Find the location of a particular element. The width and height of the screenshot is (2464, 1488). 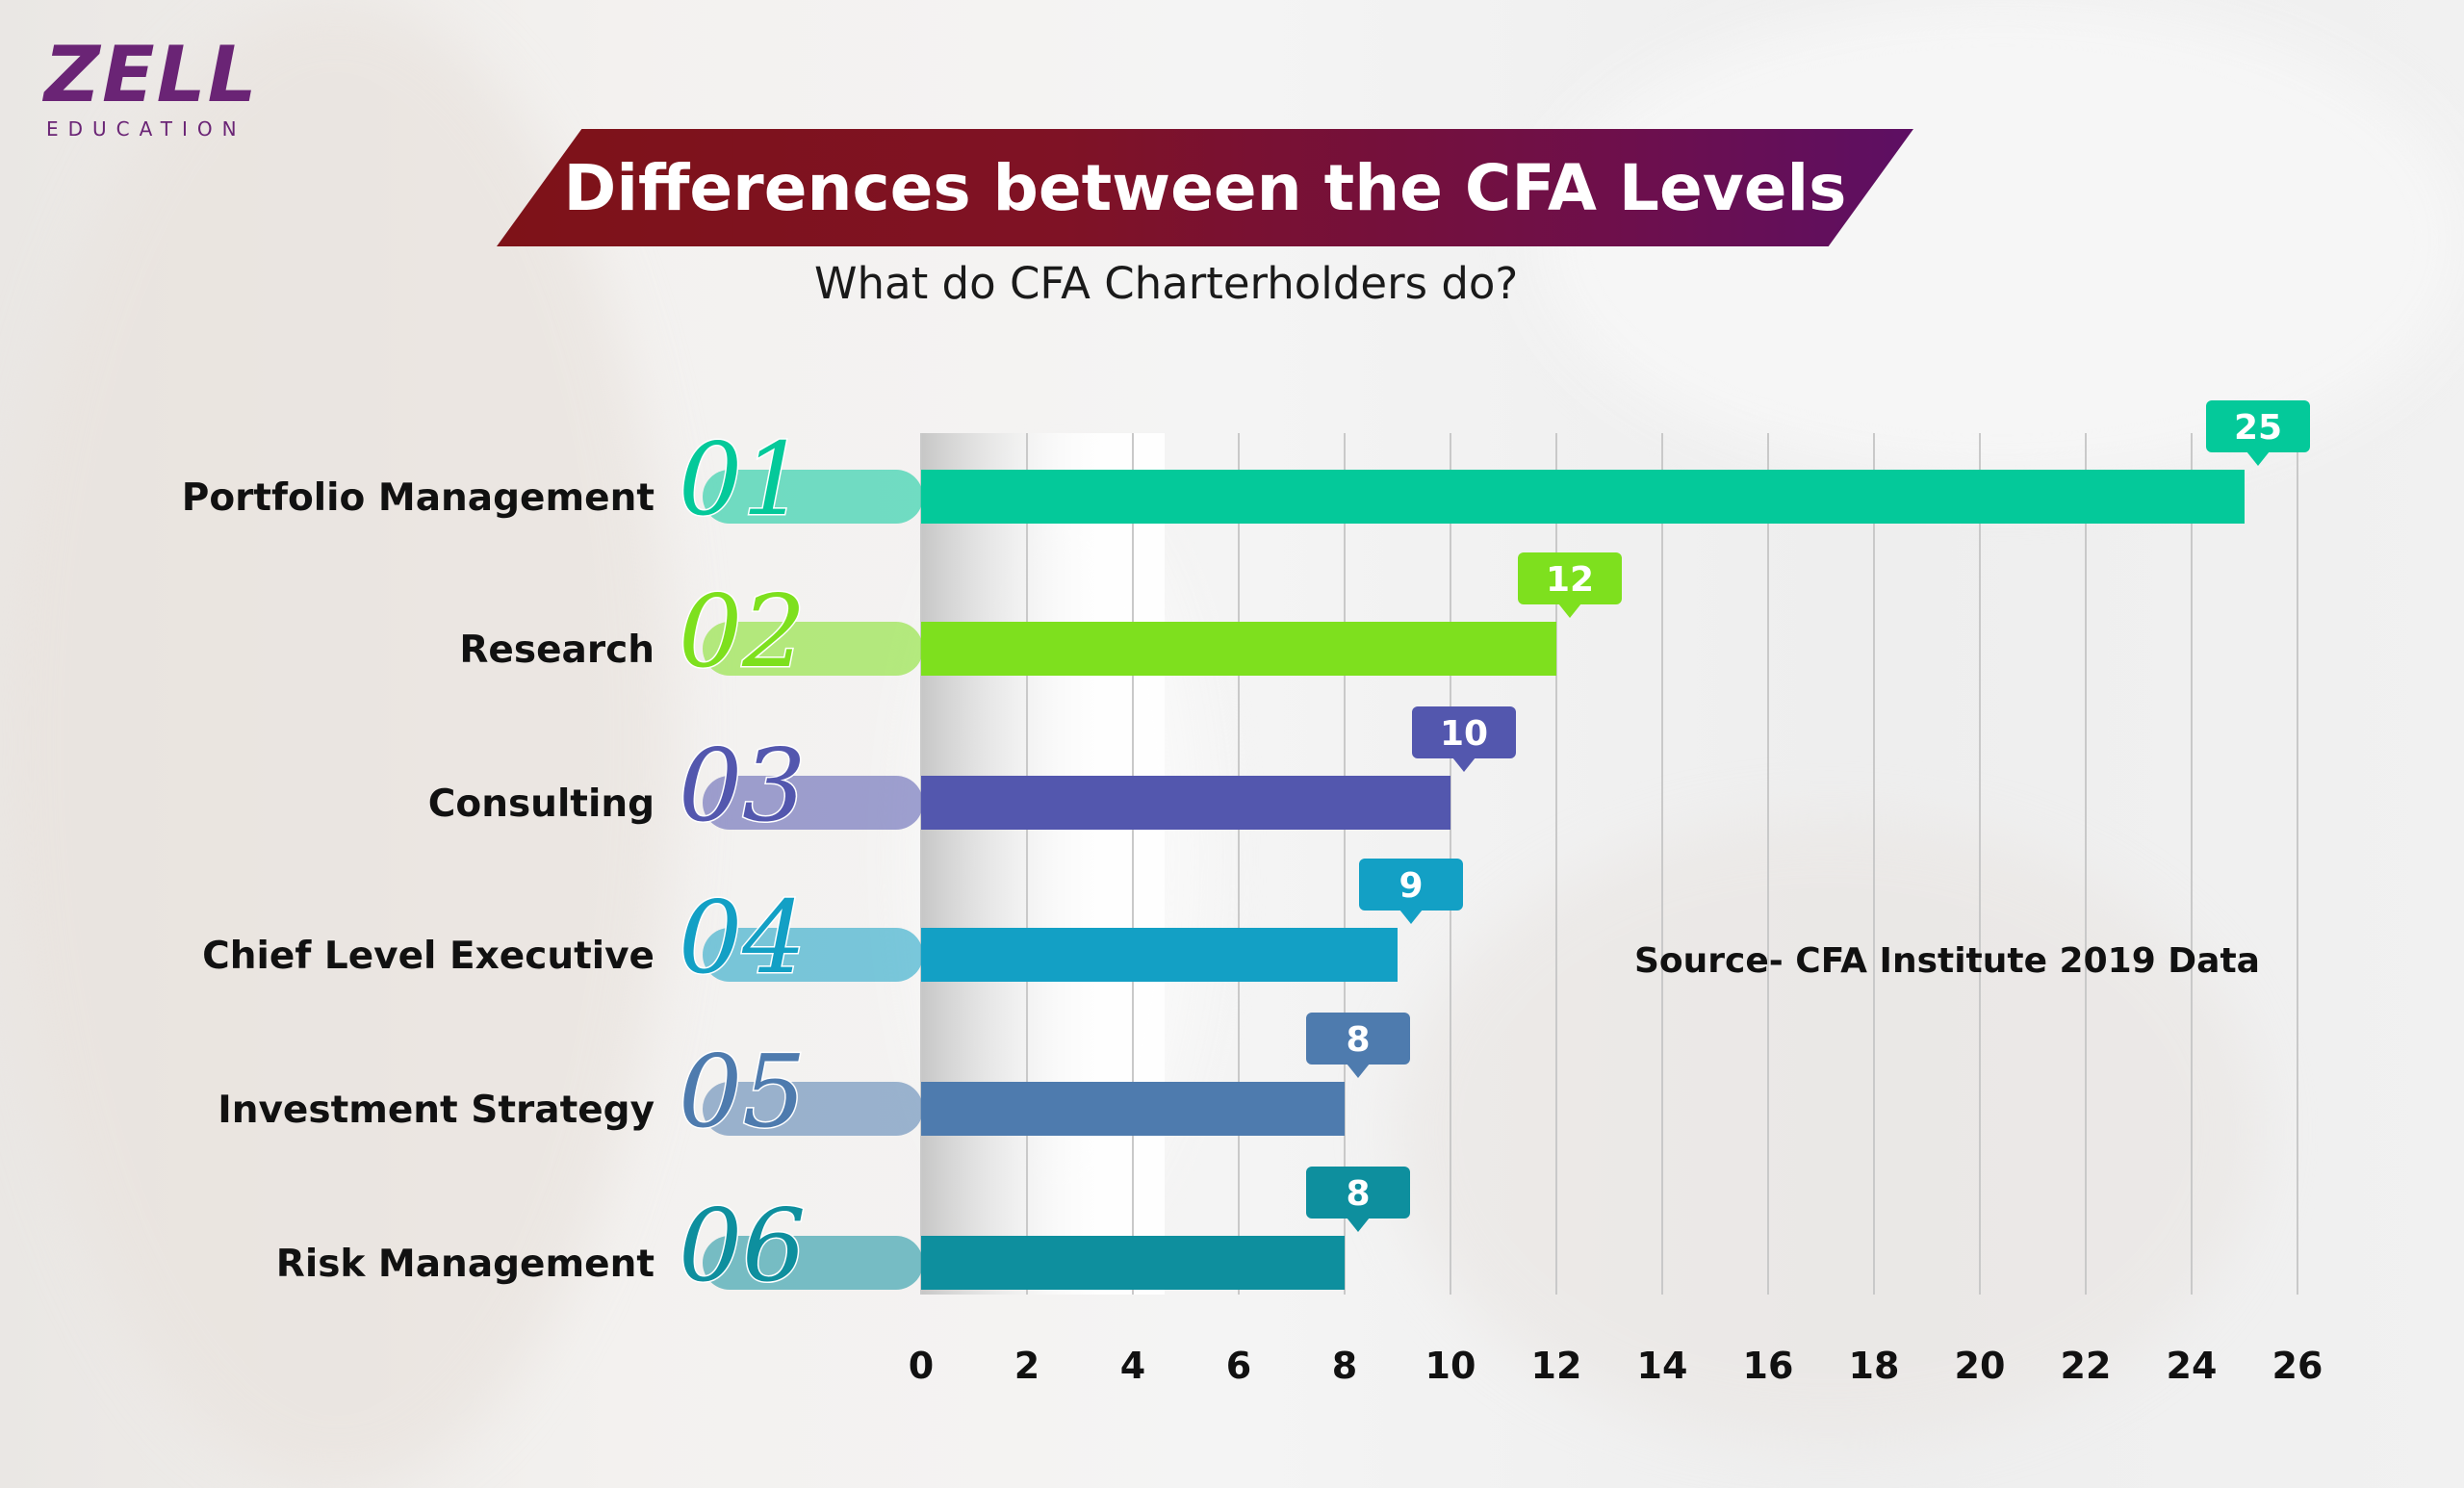

zell-logo: ZELL EDUCATION is located at coordinates (151, 89).